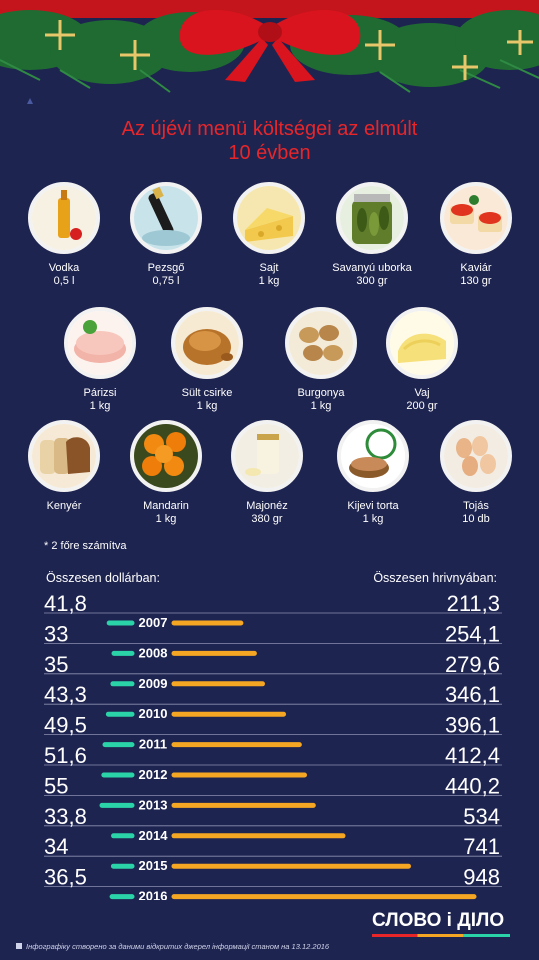  I want to click on year-label: 2009, so click(153, 683).